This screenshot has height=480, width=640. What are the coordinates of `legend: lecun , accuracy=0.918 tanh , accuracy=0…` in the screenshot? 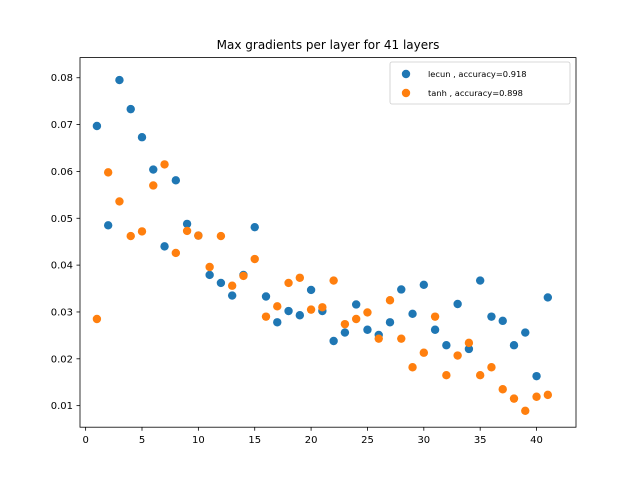 It's located at (480, 83).